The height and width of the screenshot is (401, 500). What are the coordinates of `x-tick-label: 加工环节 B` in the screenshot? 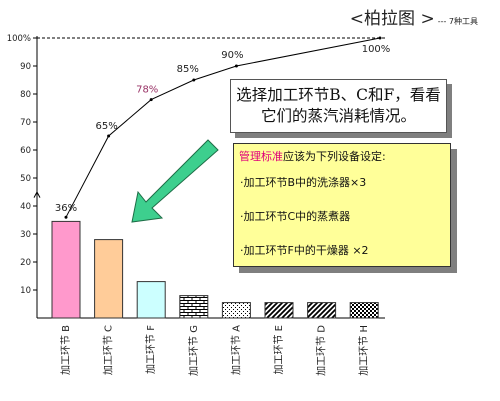 It's located at (66, 350).